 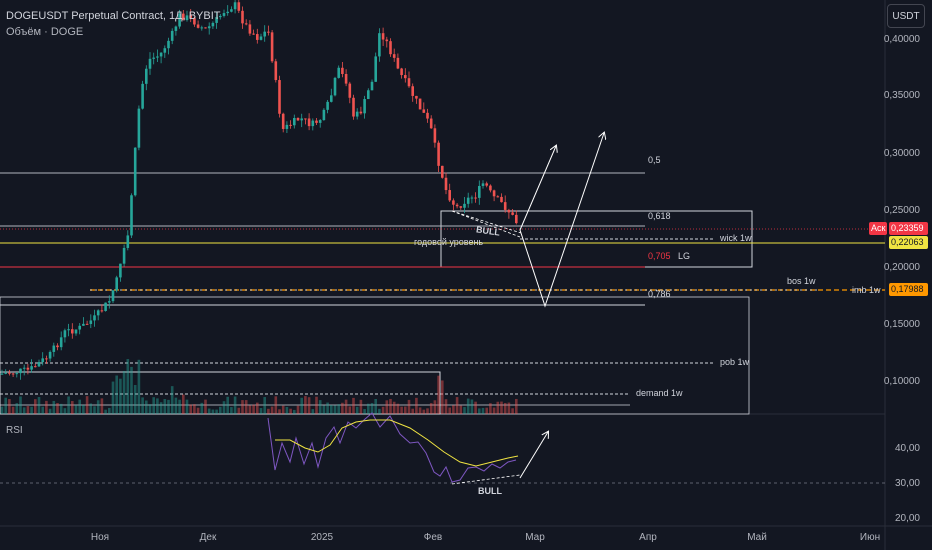 I want to click on fib-0705-label: 0,705, so click(x=659, y=256).